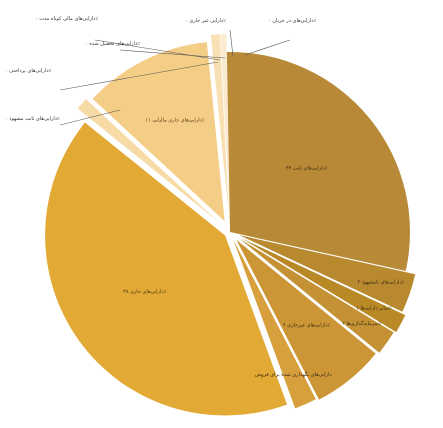 Image resolution: width=443 pixels, height=428 pixels. What do you see at coordinates (28, 71) in the screenshot?
I see `outer-label-2: دارایی‌های پرداختی ۰٪` at bounding box center [28, 71].